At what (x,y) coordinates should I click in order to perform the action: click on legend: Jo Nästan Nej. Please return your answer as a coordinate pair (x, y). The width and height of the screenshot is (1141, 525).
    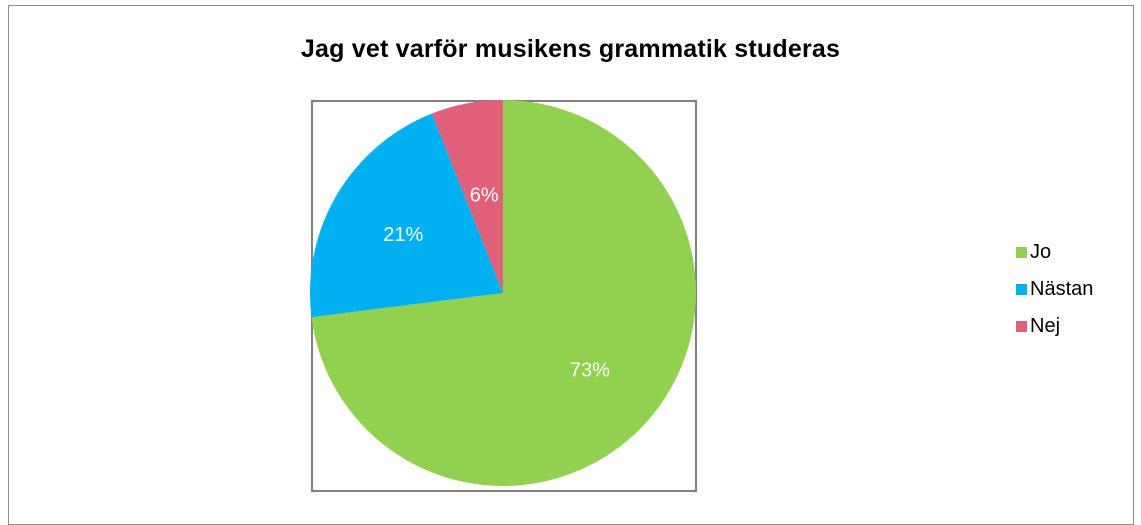
    Looking at the image, I should click on (1054, 289).